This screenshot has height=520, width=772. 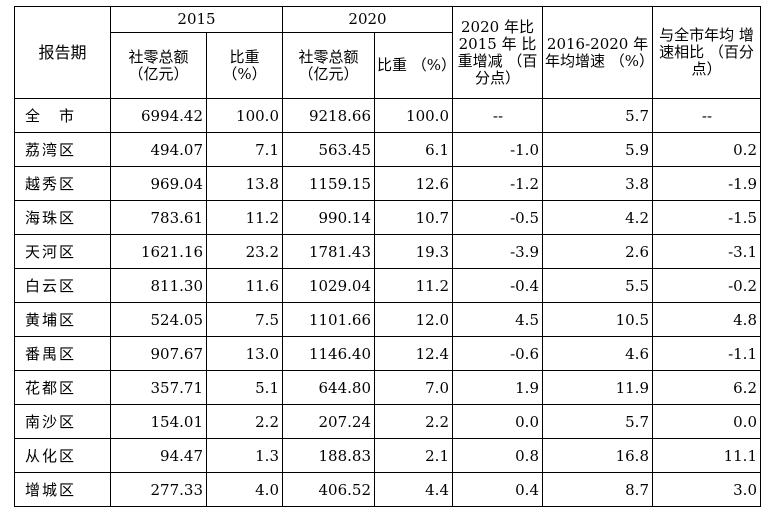 What do you see at coordinates (413, 353) in the screenshot?
I see `share-2020-cell: 12.4` at bounding box center [413, 353].